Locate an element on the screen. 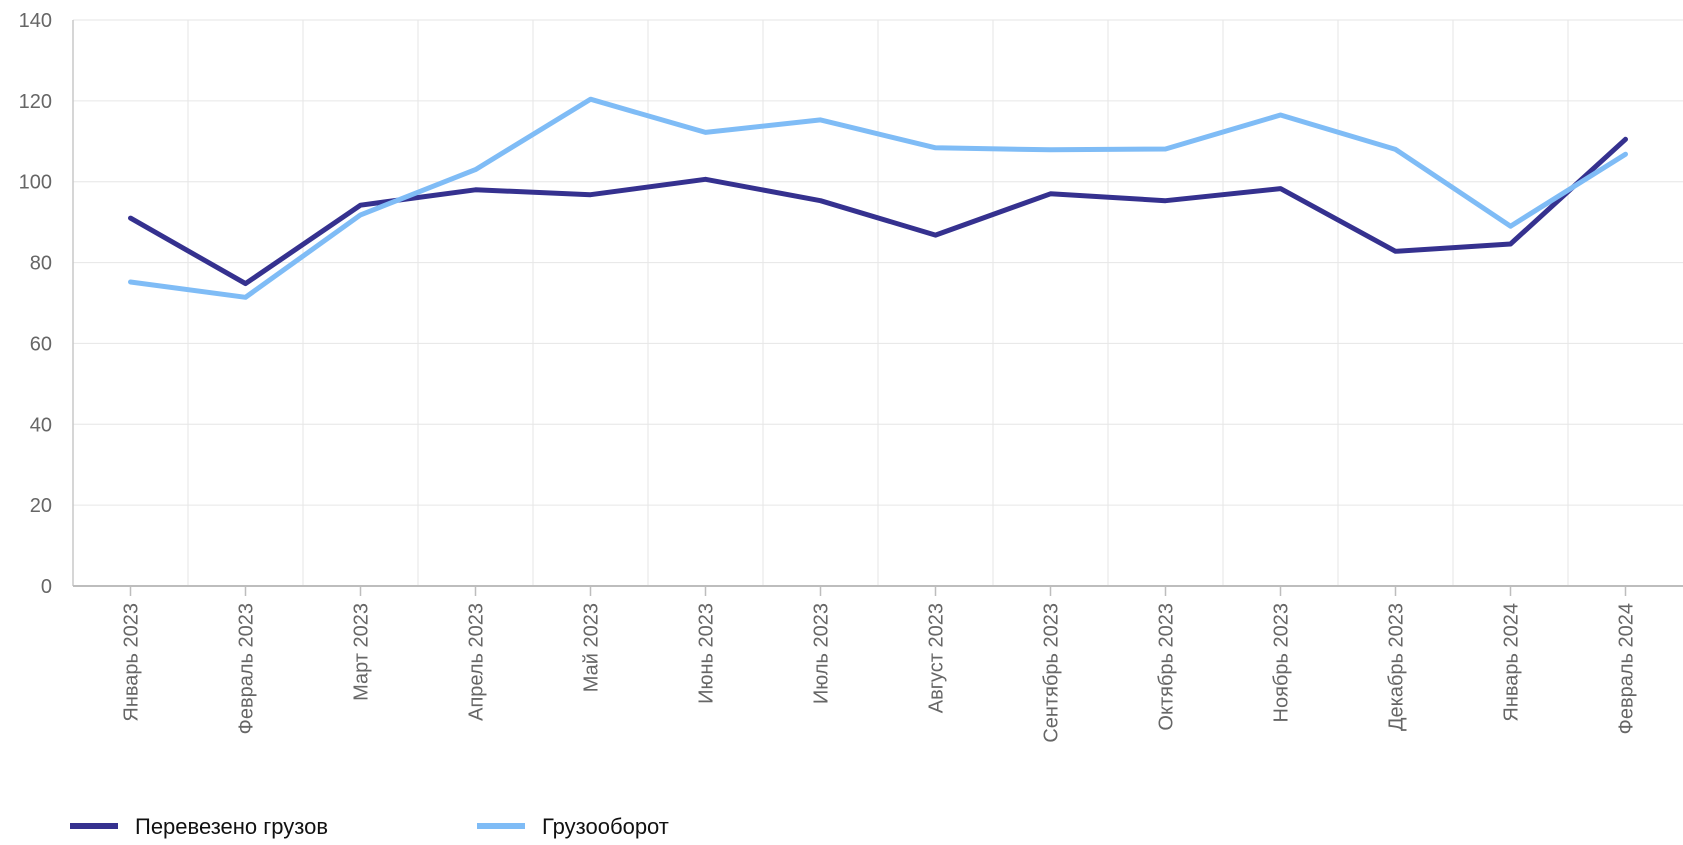 The width and height of the screenshot is (1683, 845). x-tick-label: Октябрь 2023 is located at coordinates (1167, 667).